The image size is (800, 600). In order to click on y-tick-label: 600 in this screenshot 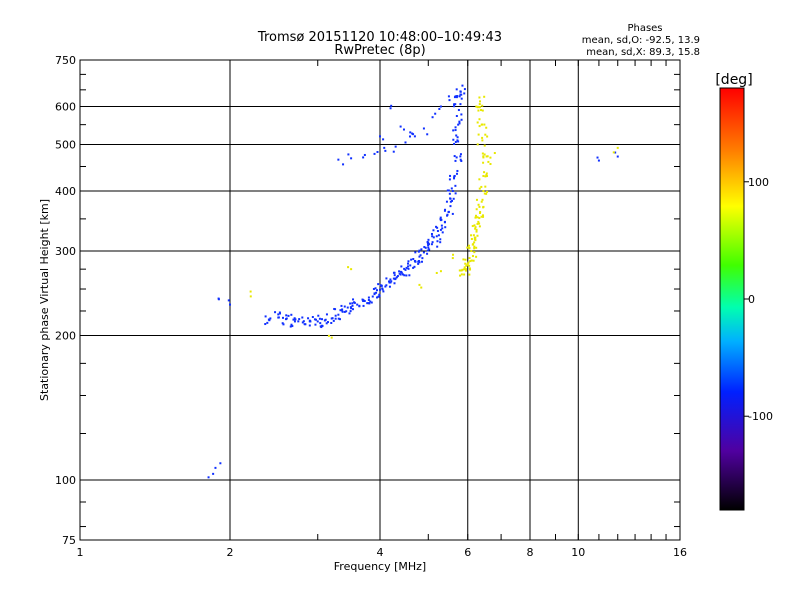, I will do `click(65, 107)`.